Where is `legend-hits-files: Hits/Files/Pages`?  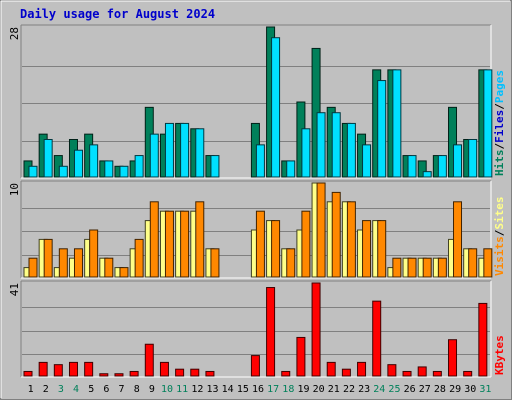 legend-hits-files: Hits/Files/Pages is located at coordinates (499, 123).